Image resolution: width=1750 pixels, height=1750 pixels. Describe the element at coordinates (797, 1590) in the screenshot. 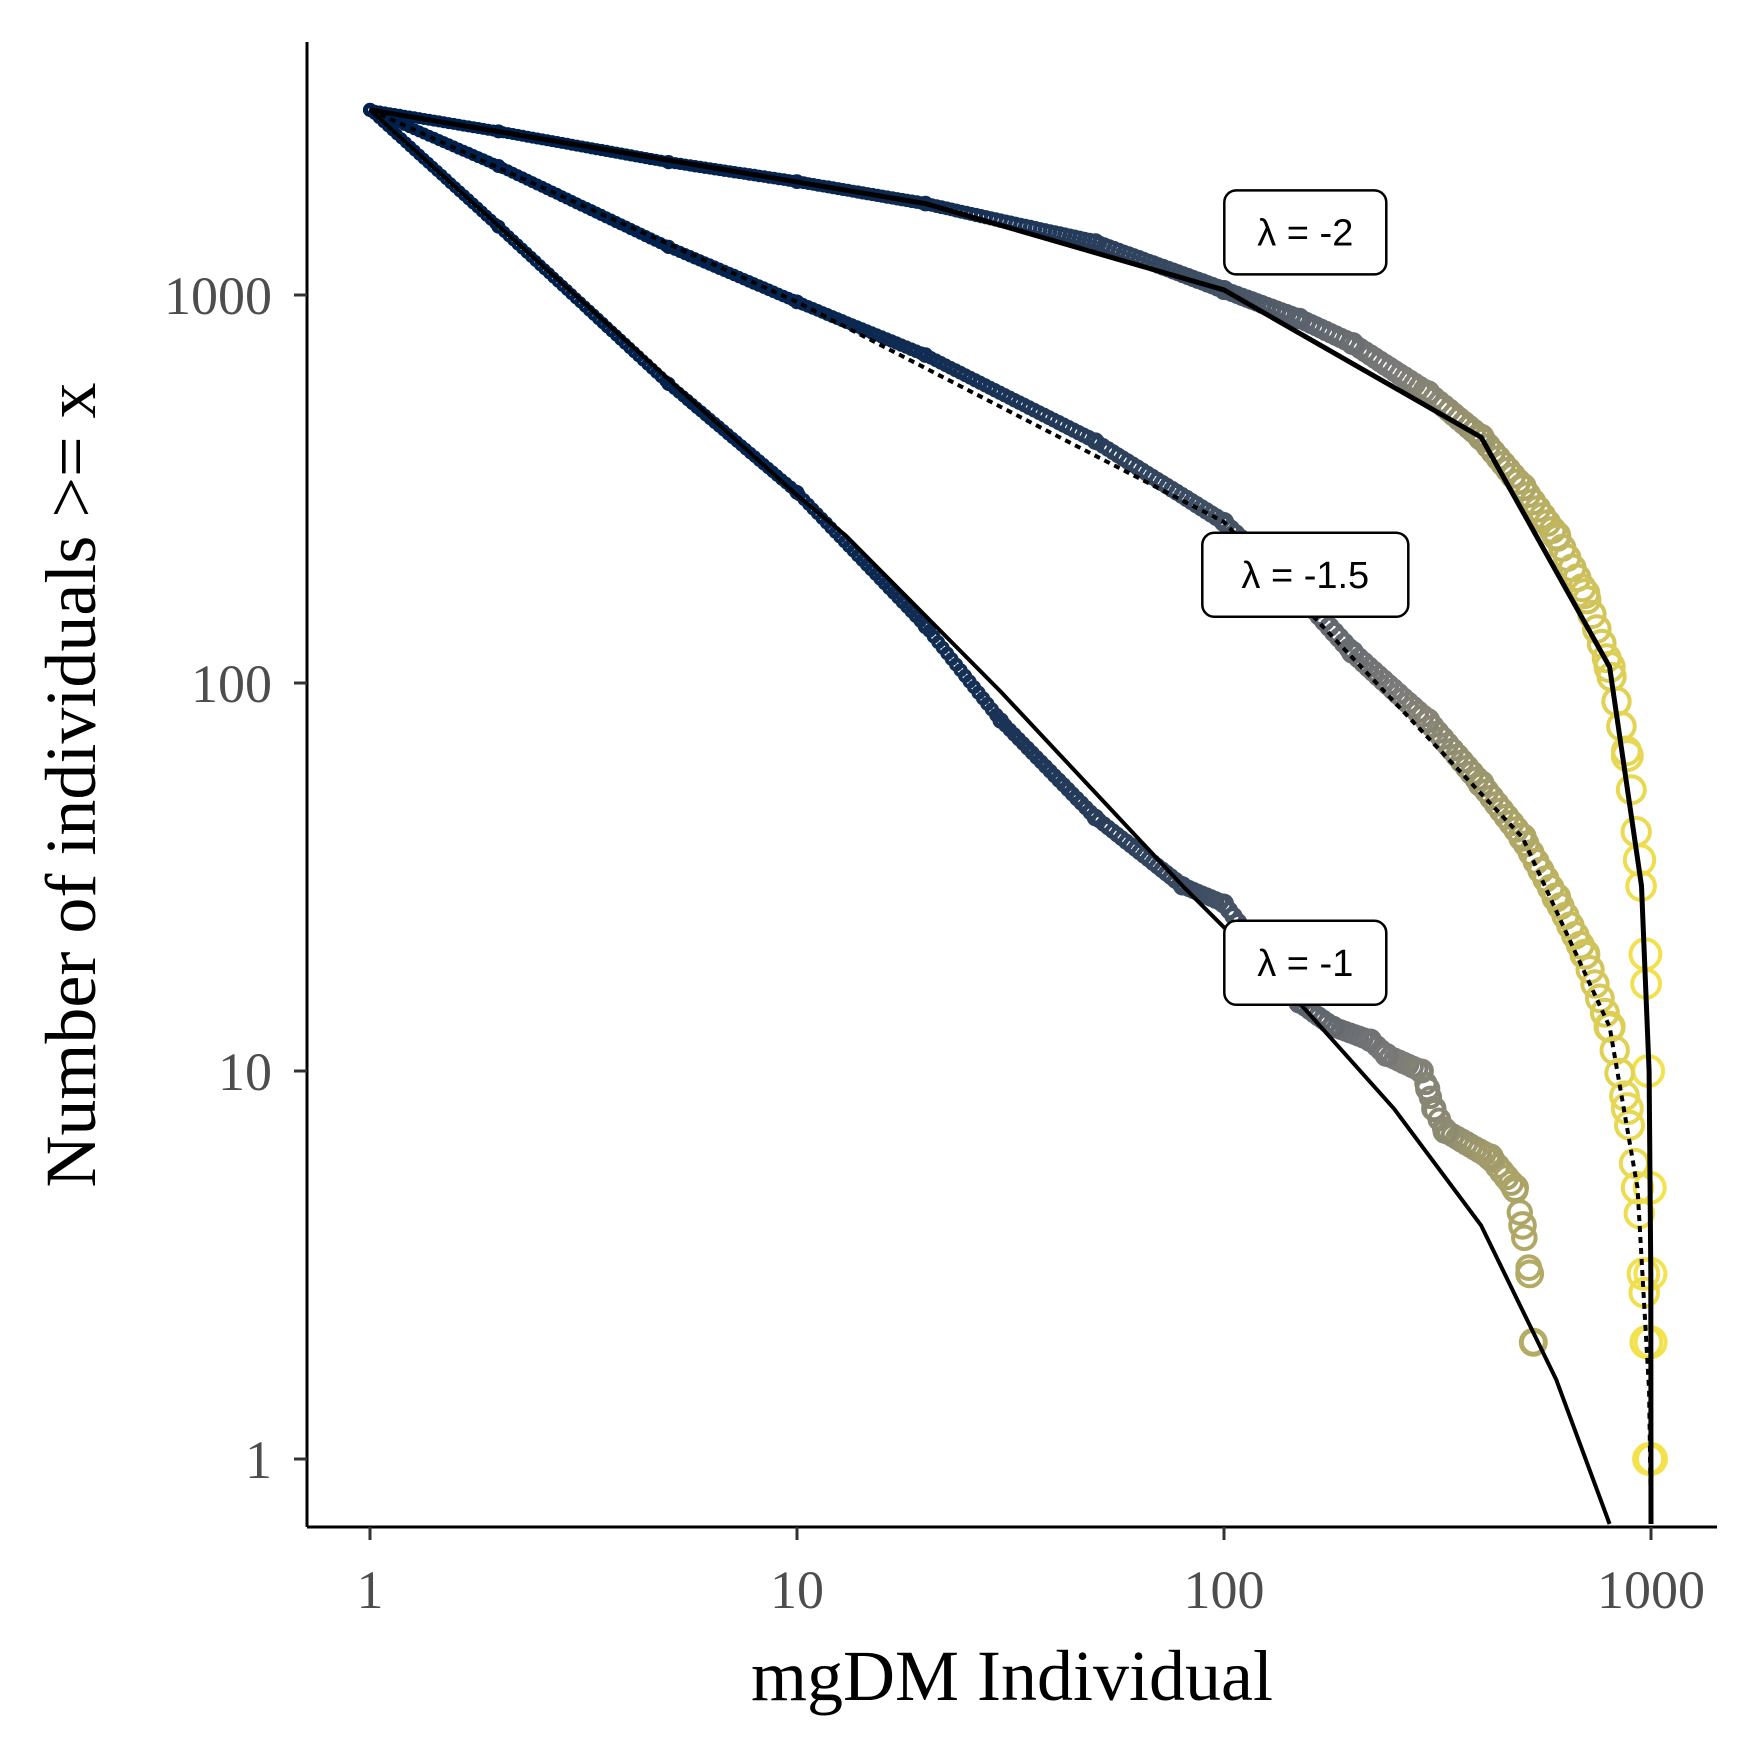

I see `x-tick-label: 10` at that location.